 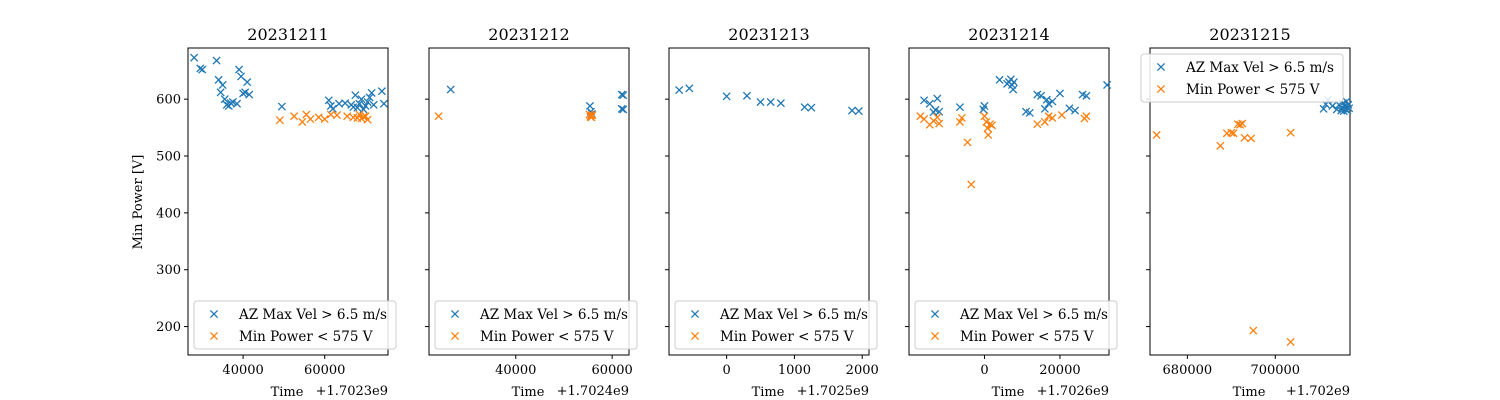 What do you see at coordinates (1008, 34) in the screenshot?
I see `panel-title: 20231214` at bounding box center [1008, 34].